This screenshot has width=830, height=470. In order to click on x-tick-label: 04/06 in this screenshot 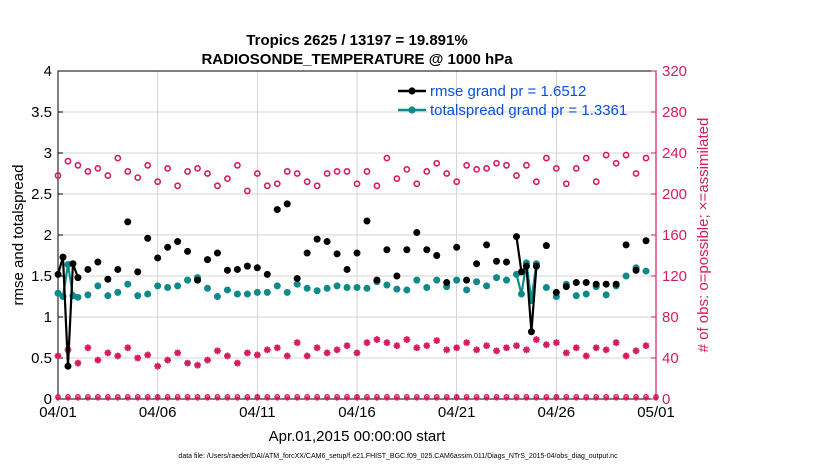, I will do `click(158, 412)`.